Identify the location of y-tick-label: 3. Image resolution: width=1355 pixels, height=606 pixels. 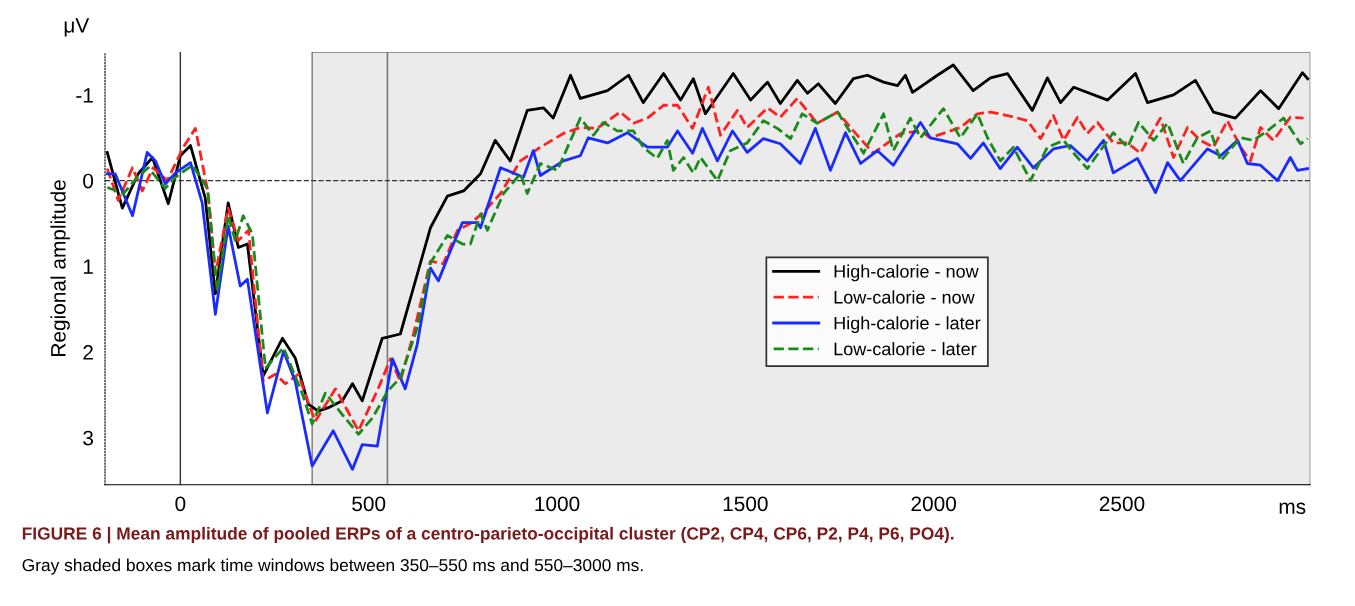
(88, 438).